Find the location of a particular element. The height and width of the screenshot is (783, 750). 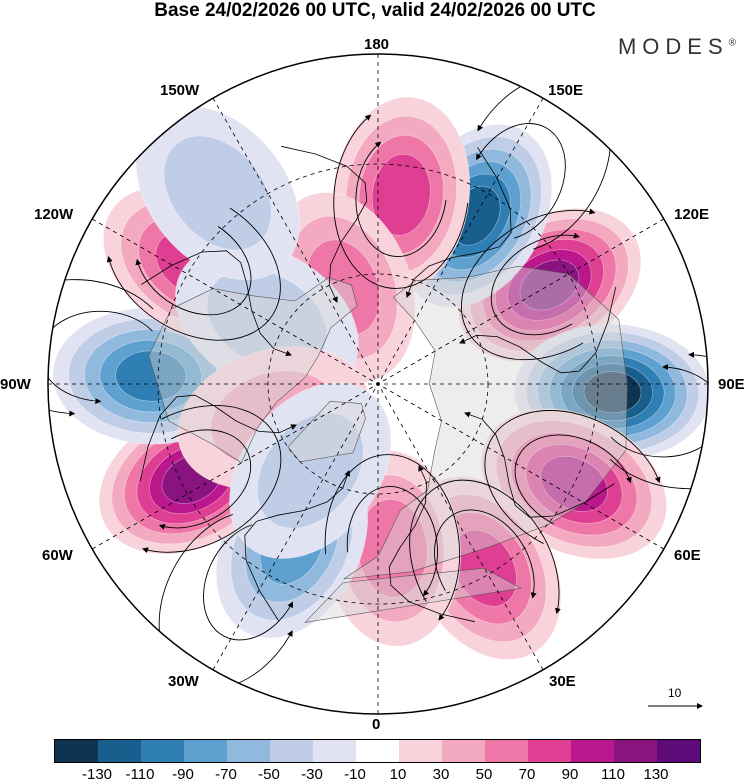

colorbar-tick-label: 10 is located at coordinates (398, 774).